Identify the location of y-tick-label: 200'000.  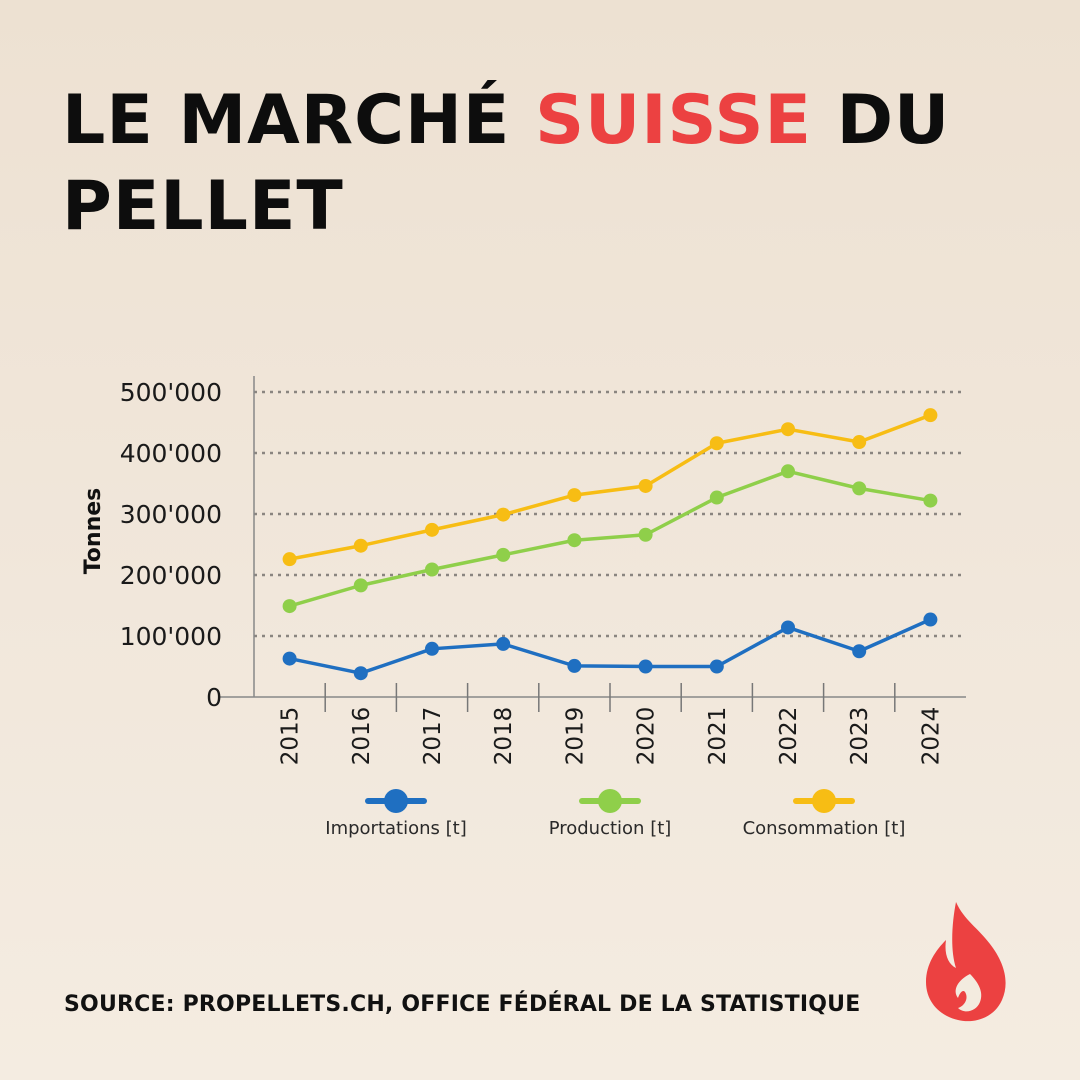
(171, 575).